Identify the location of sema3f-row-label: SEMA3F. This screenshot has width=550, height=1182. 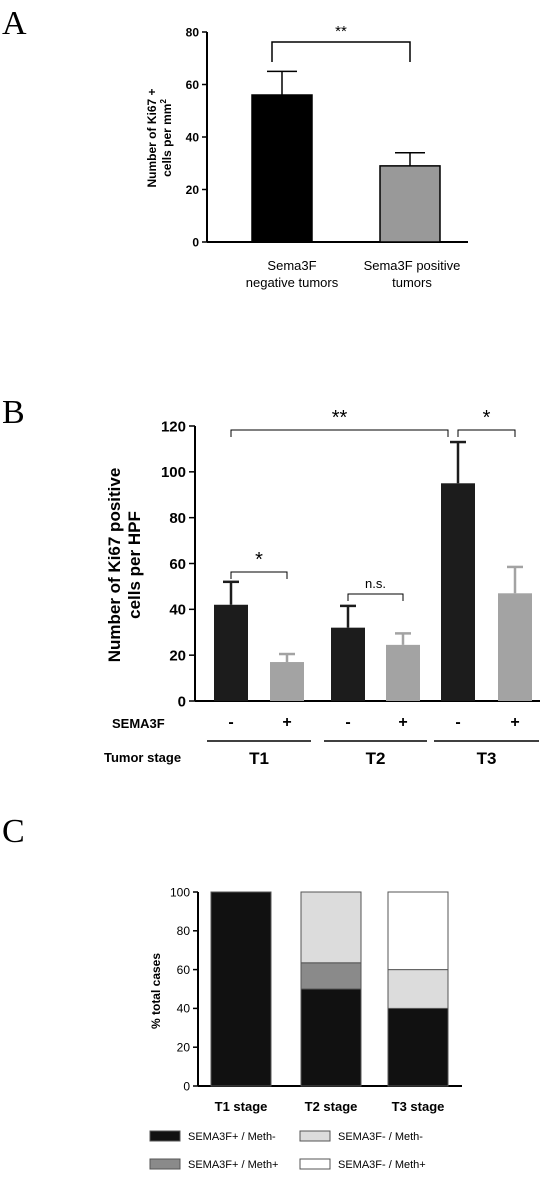
(138, 723).